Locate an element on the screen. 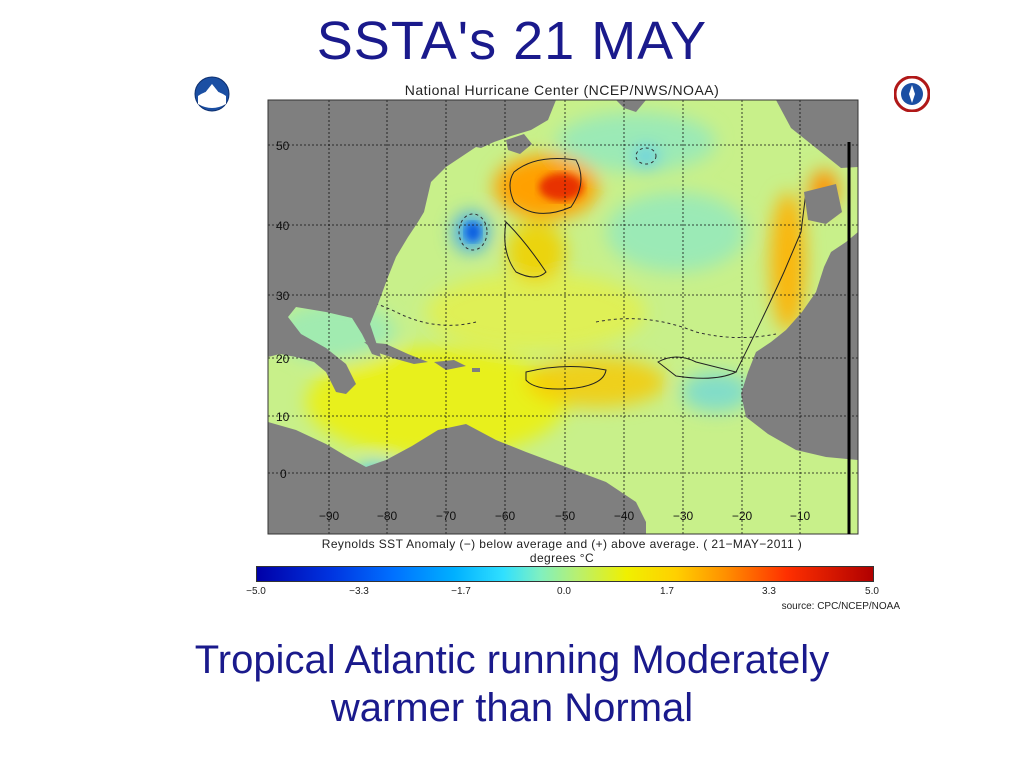 This screenshot has height=768, width=1024. subtitle-line: Tropical Atlantic running Moderately is located at coordinates (512, 660).